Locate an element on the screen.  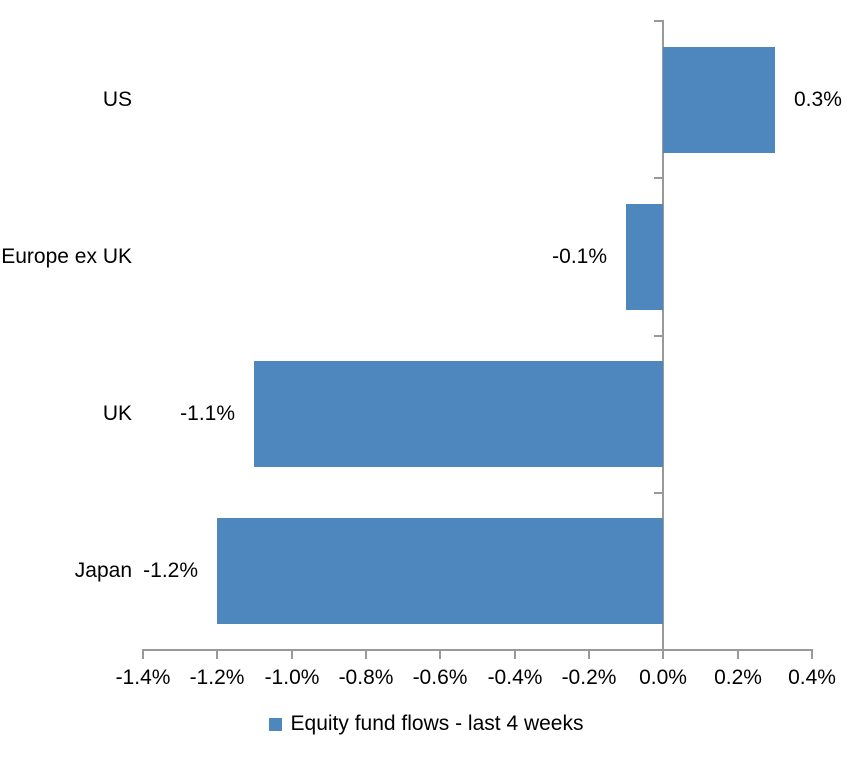
value-label-japan: -1.2% is located at coordinates (170, 570).